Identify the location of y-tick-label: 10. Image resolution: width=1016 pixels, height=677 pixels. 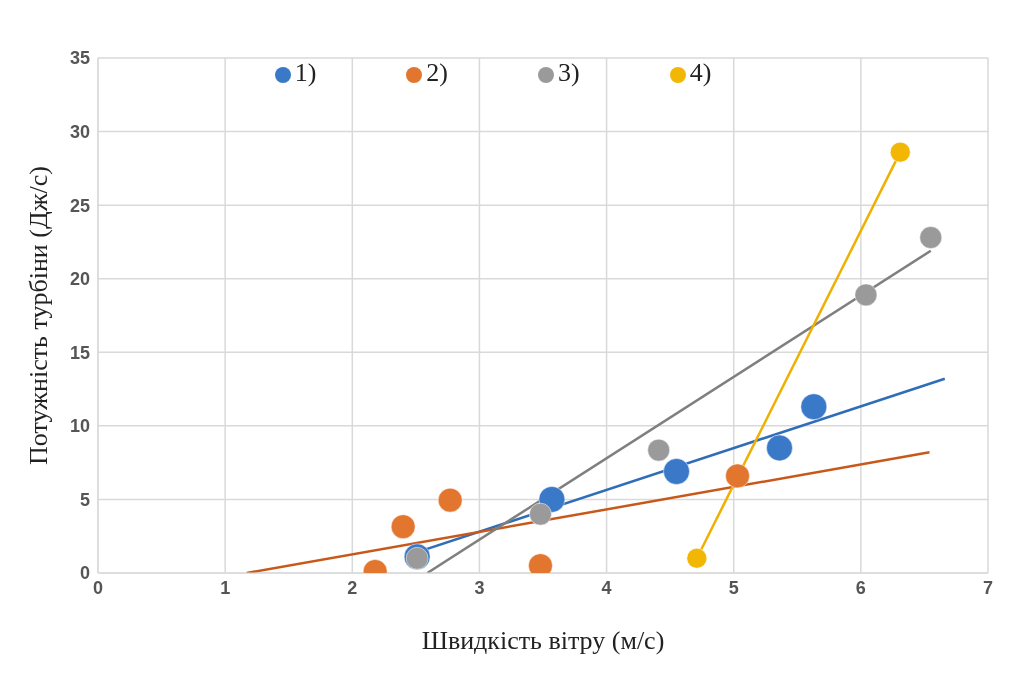
(79, 426).